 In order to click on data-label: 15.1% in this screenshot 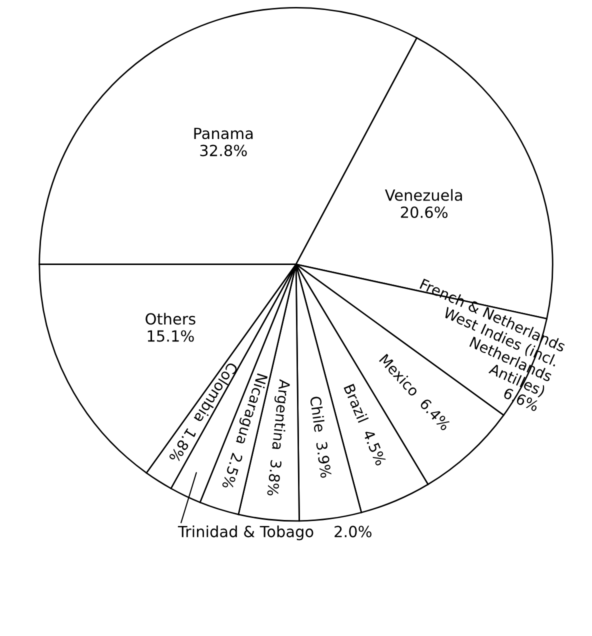, I will do `click(171, 336)`.